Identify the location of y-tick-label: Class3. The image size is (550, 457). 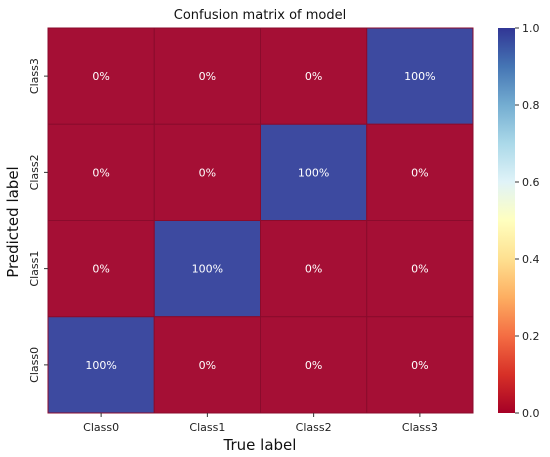
(34, 76).